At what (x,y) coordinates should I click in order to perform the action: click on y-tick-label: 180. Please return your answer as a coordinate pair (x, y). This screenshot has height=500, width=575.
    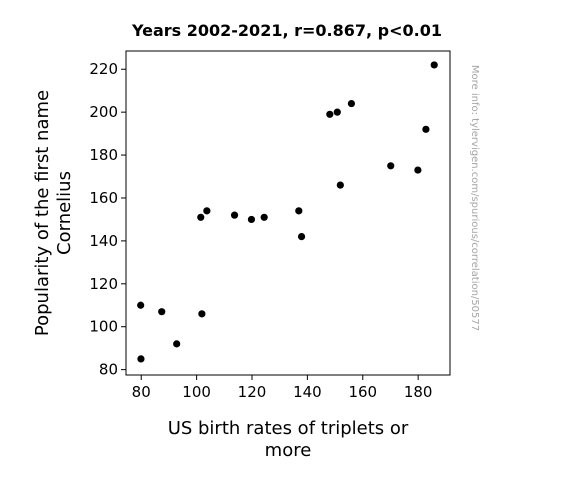
    Looking at the image, I should click on (103, 155).